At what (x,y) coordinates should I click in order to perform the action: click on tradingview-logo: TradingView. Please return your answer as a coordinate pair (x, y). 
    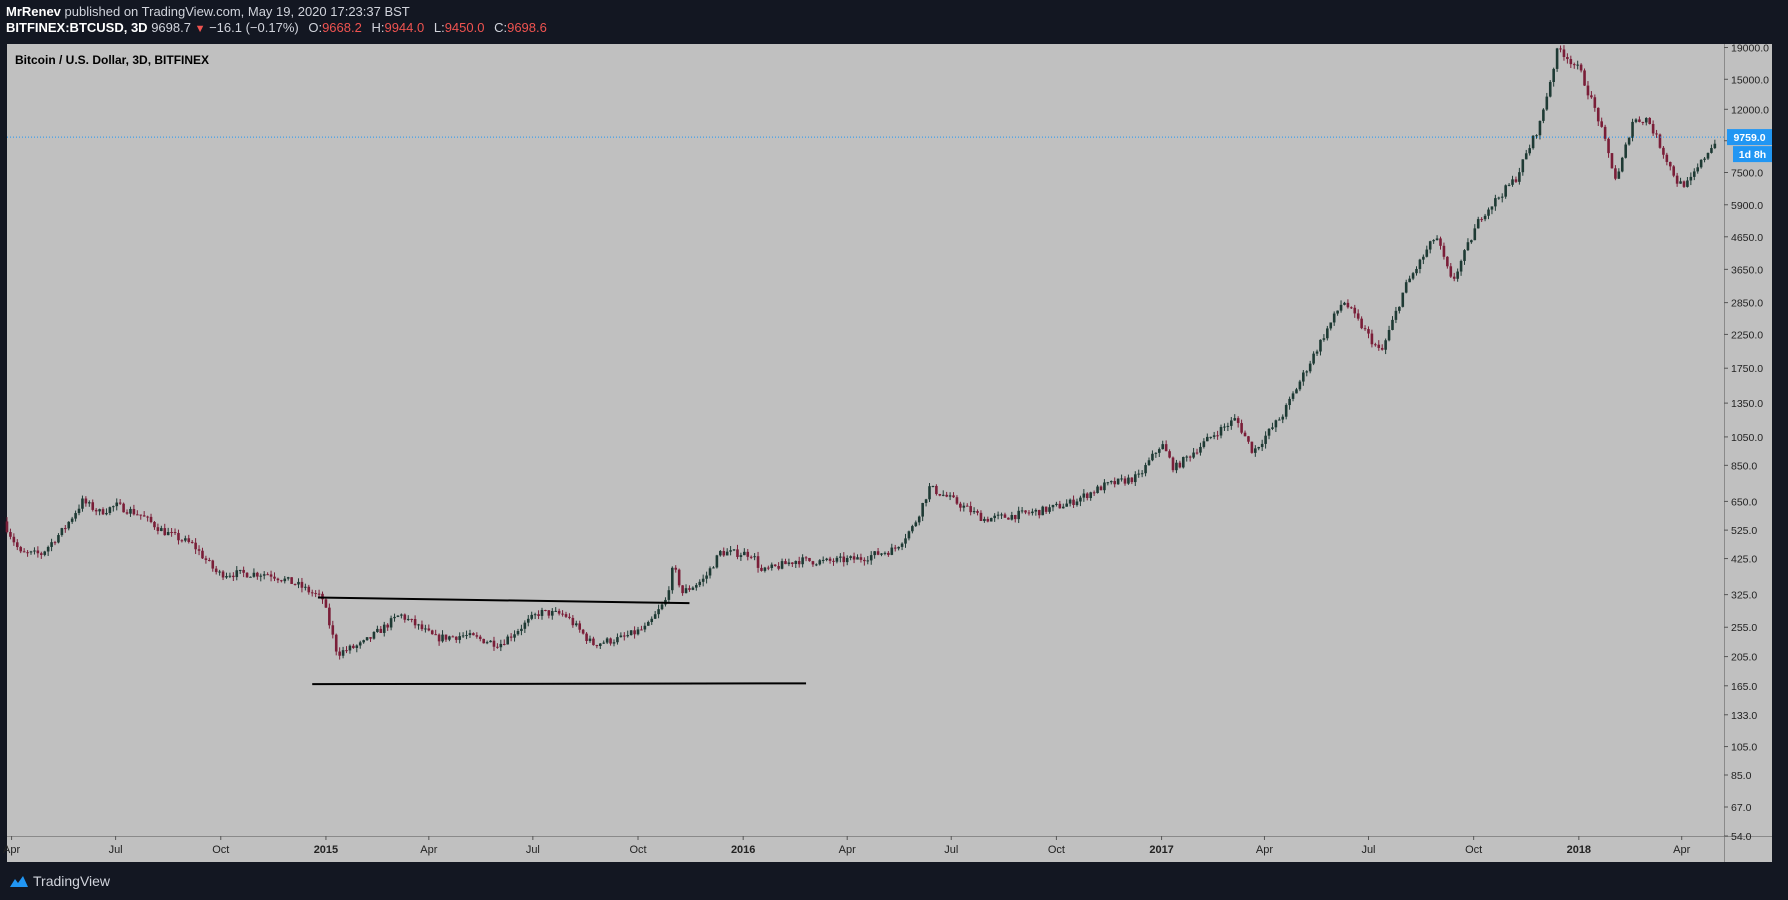
    Looking at the image, I should click on (58, 881).